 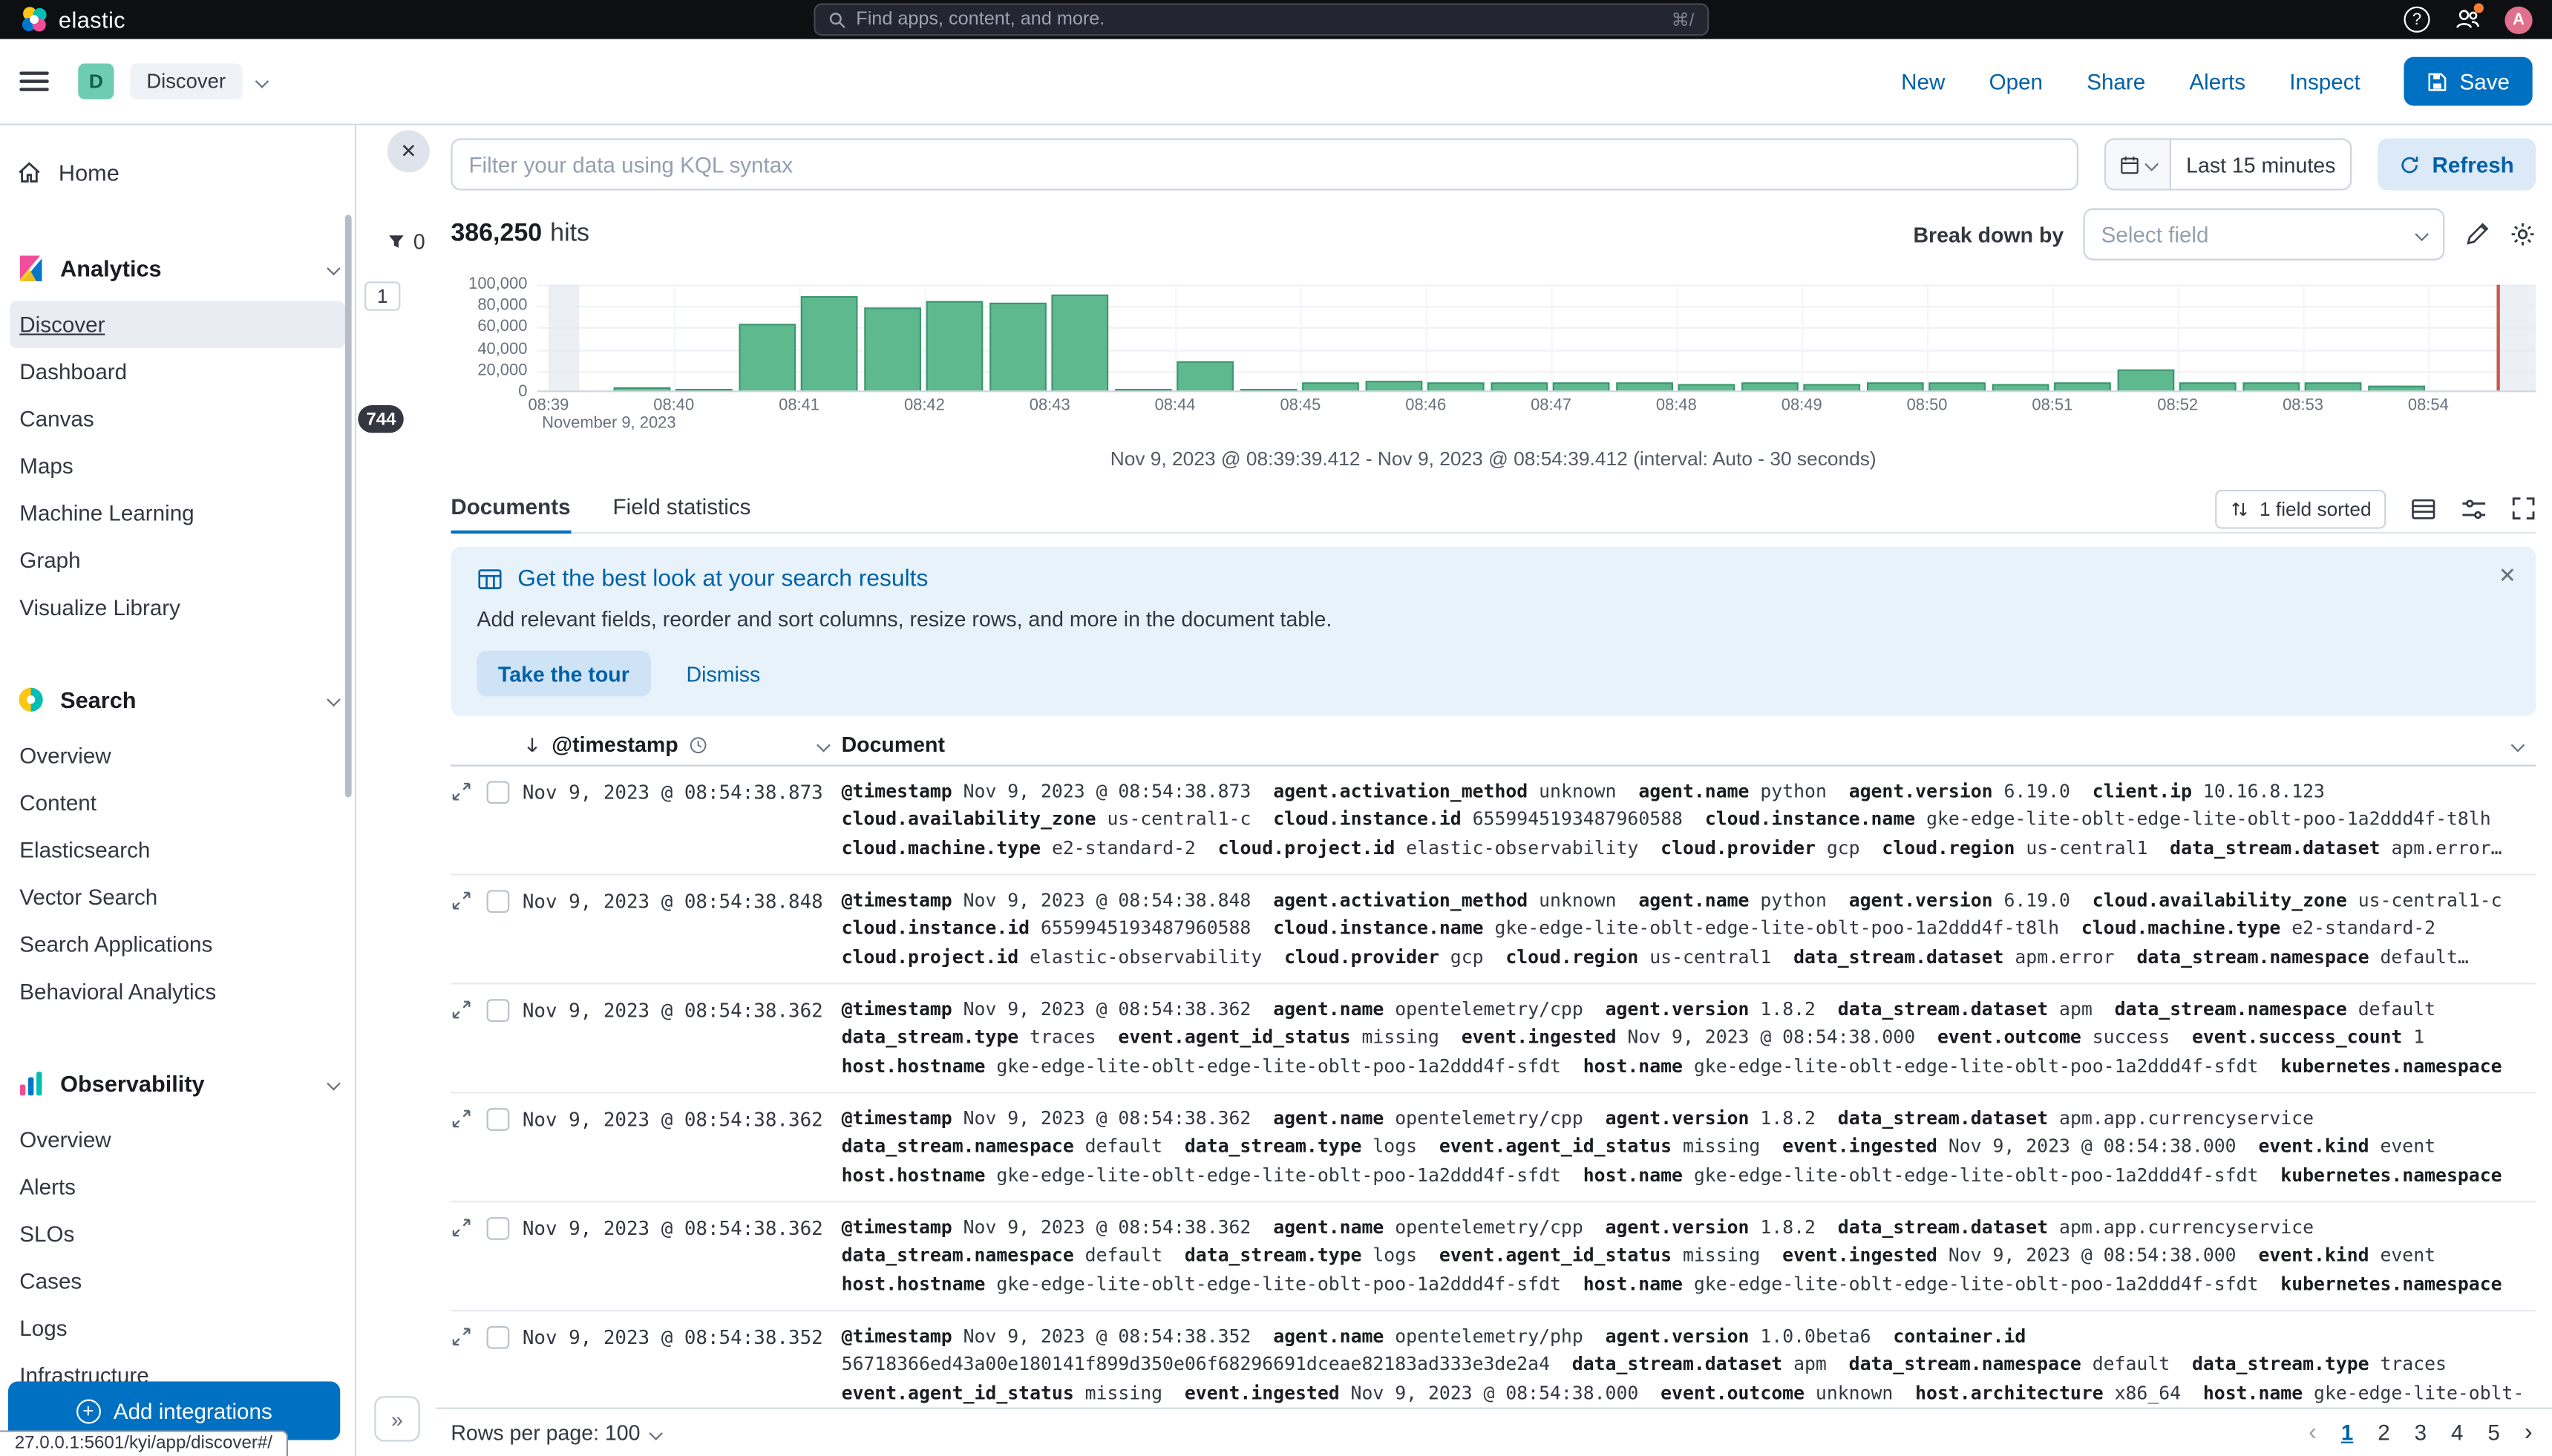 I want to click on sidebar-item-machine-learning: Machine Learning, so click(x=106, y=514).